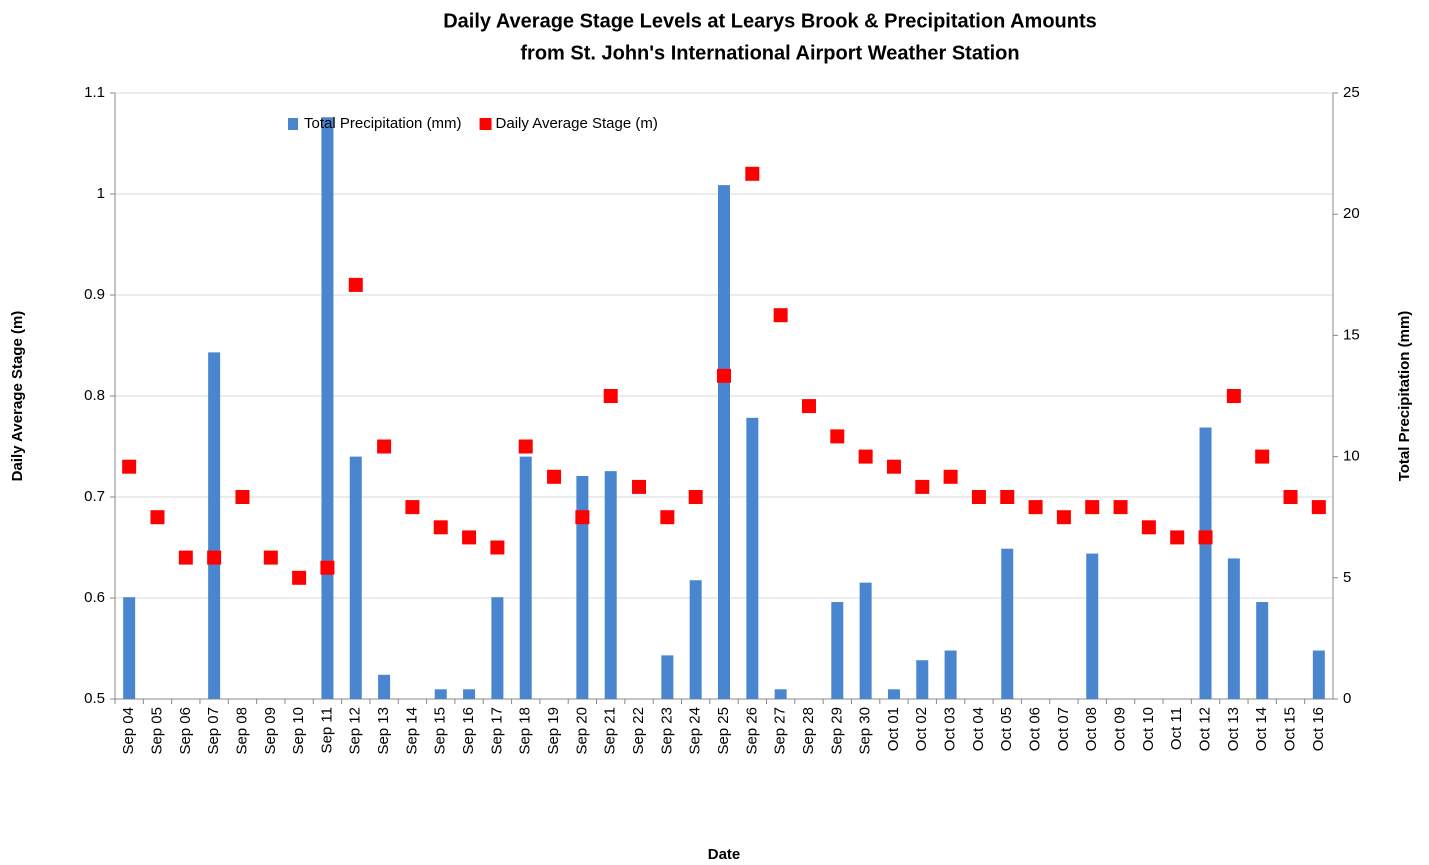 This screenshot has height=865, width=1429. What do you see at coordinates (94, 496) in the screenshot?
I see `y-tick-label: 0.7` at bounding box center [94, 496].